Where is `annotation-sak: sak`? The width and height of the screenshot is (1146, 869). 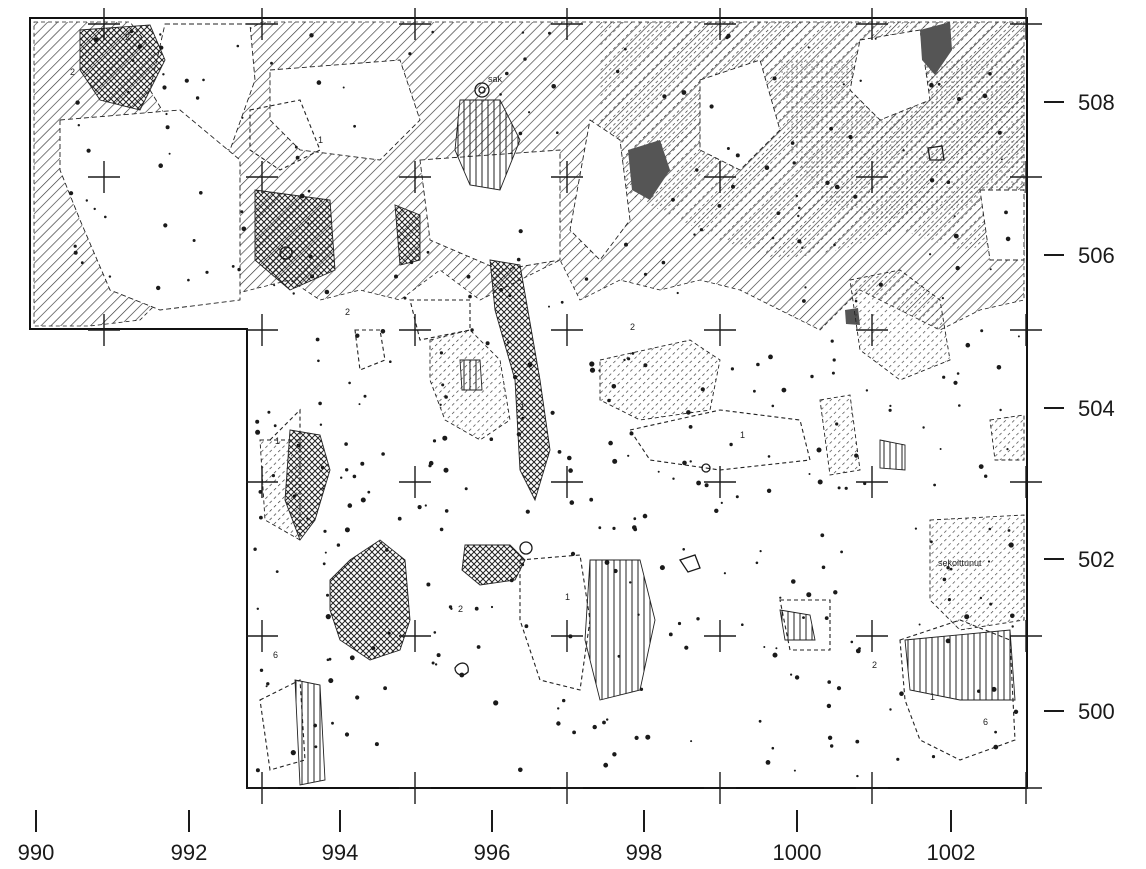
annotation-sak: sak is located at coordinates (495, 79).